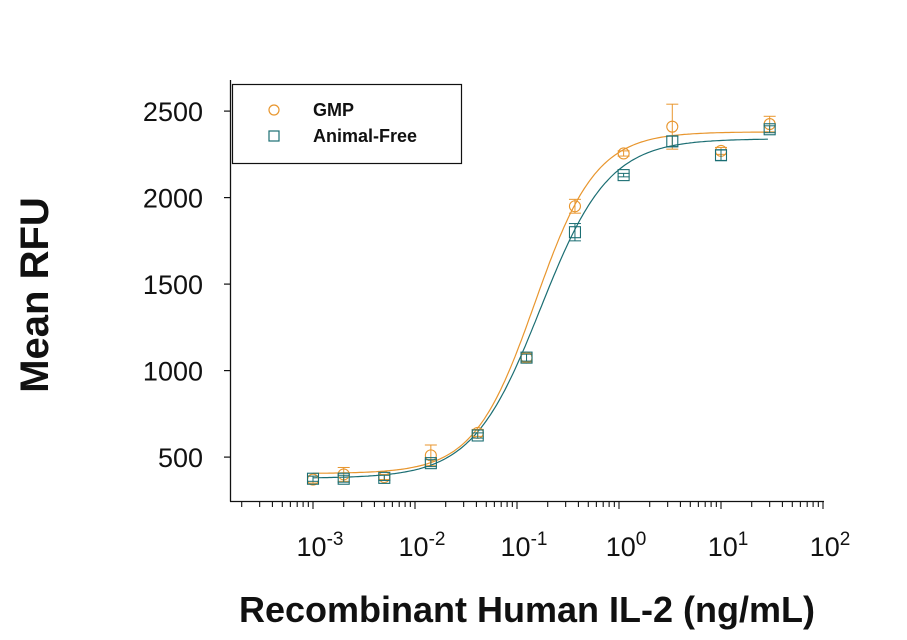 Image resolution: width=907 pixels, height=640 pixels. What do you see at coordinates (422, 545) in the screenshot?
I see `x-tick-label: 10⁻²` at bounding box center [422, 545].